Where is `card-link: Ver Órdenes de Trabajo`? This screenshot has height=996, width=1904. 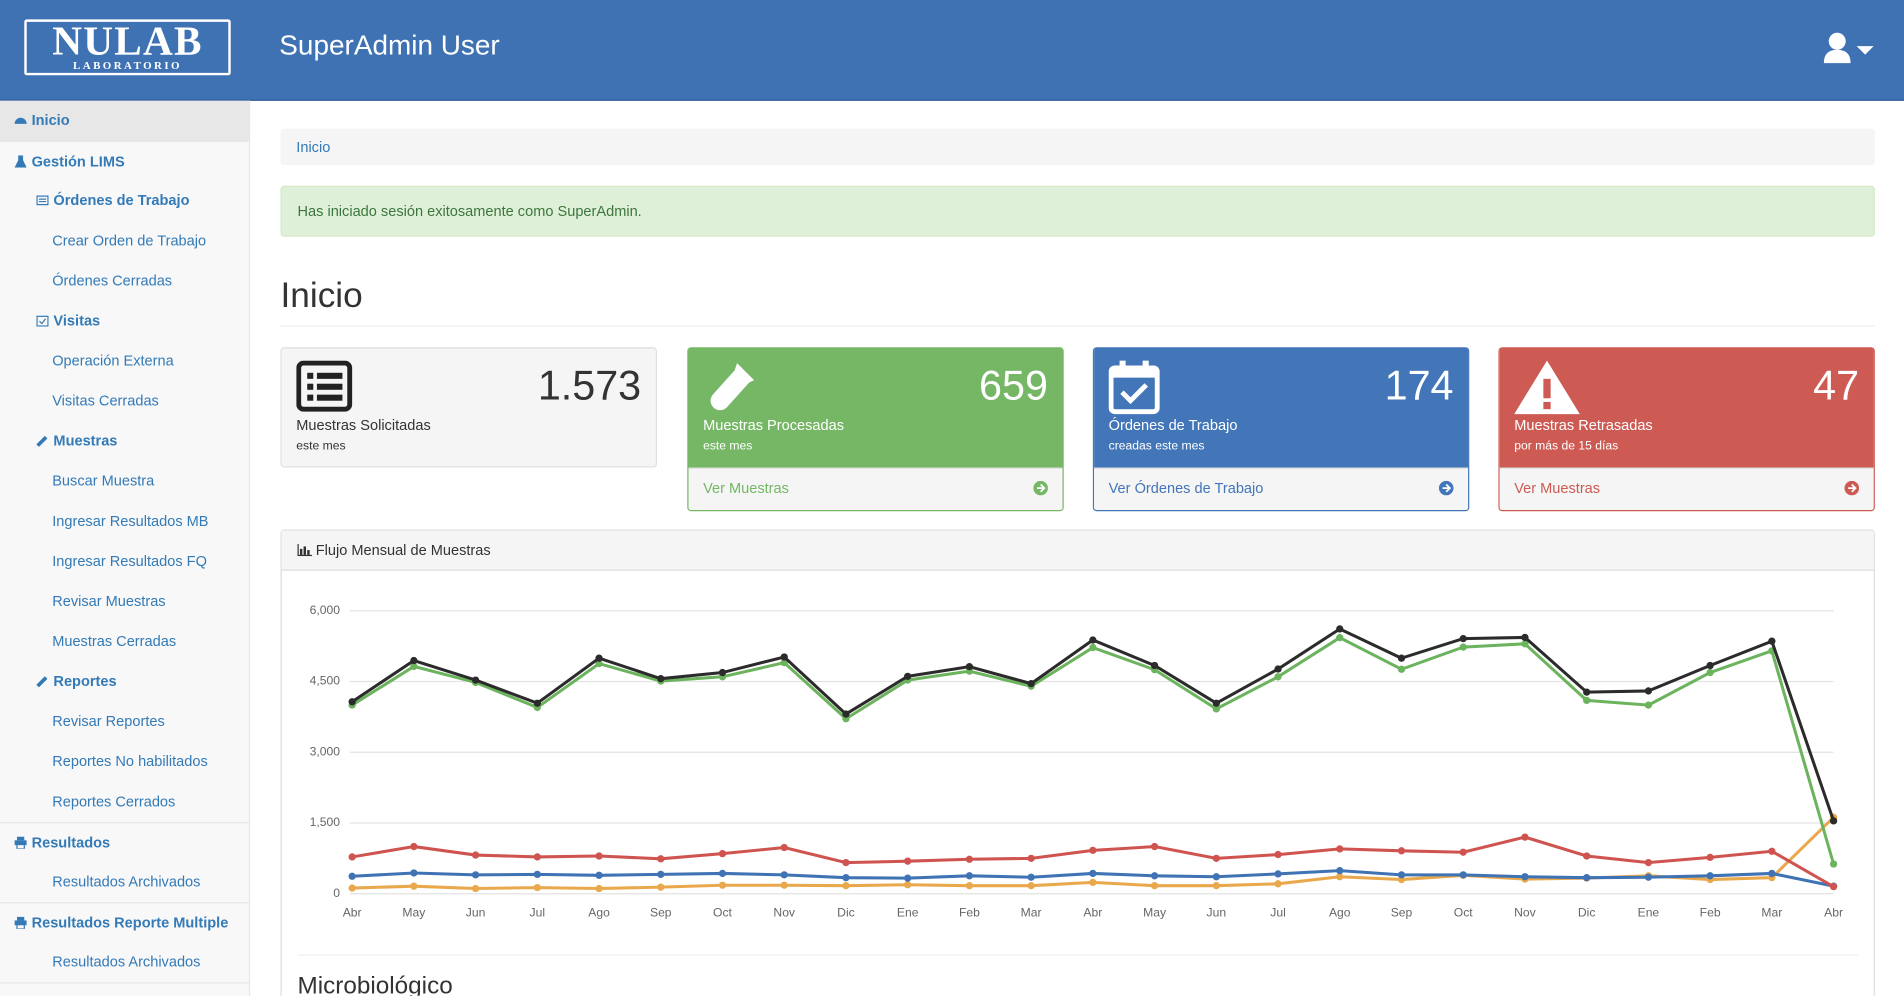
card-link: Ver Órdenes de Trabajo is located at coordinates (1281, 489).